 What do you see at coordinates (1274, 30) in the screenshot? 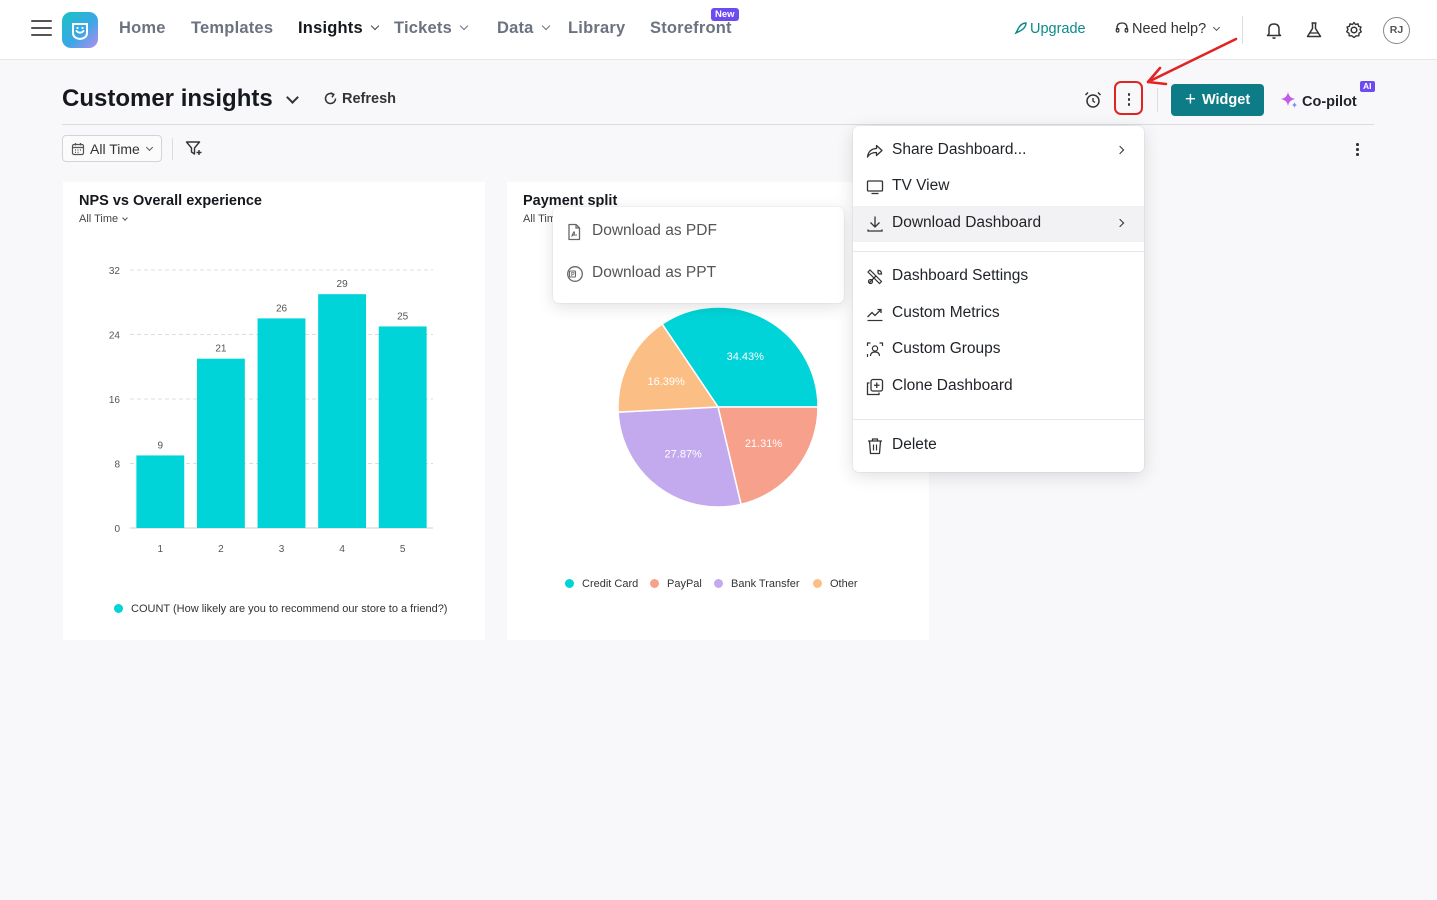
I see `bell-icon` at bounding box center [1274, 30].